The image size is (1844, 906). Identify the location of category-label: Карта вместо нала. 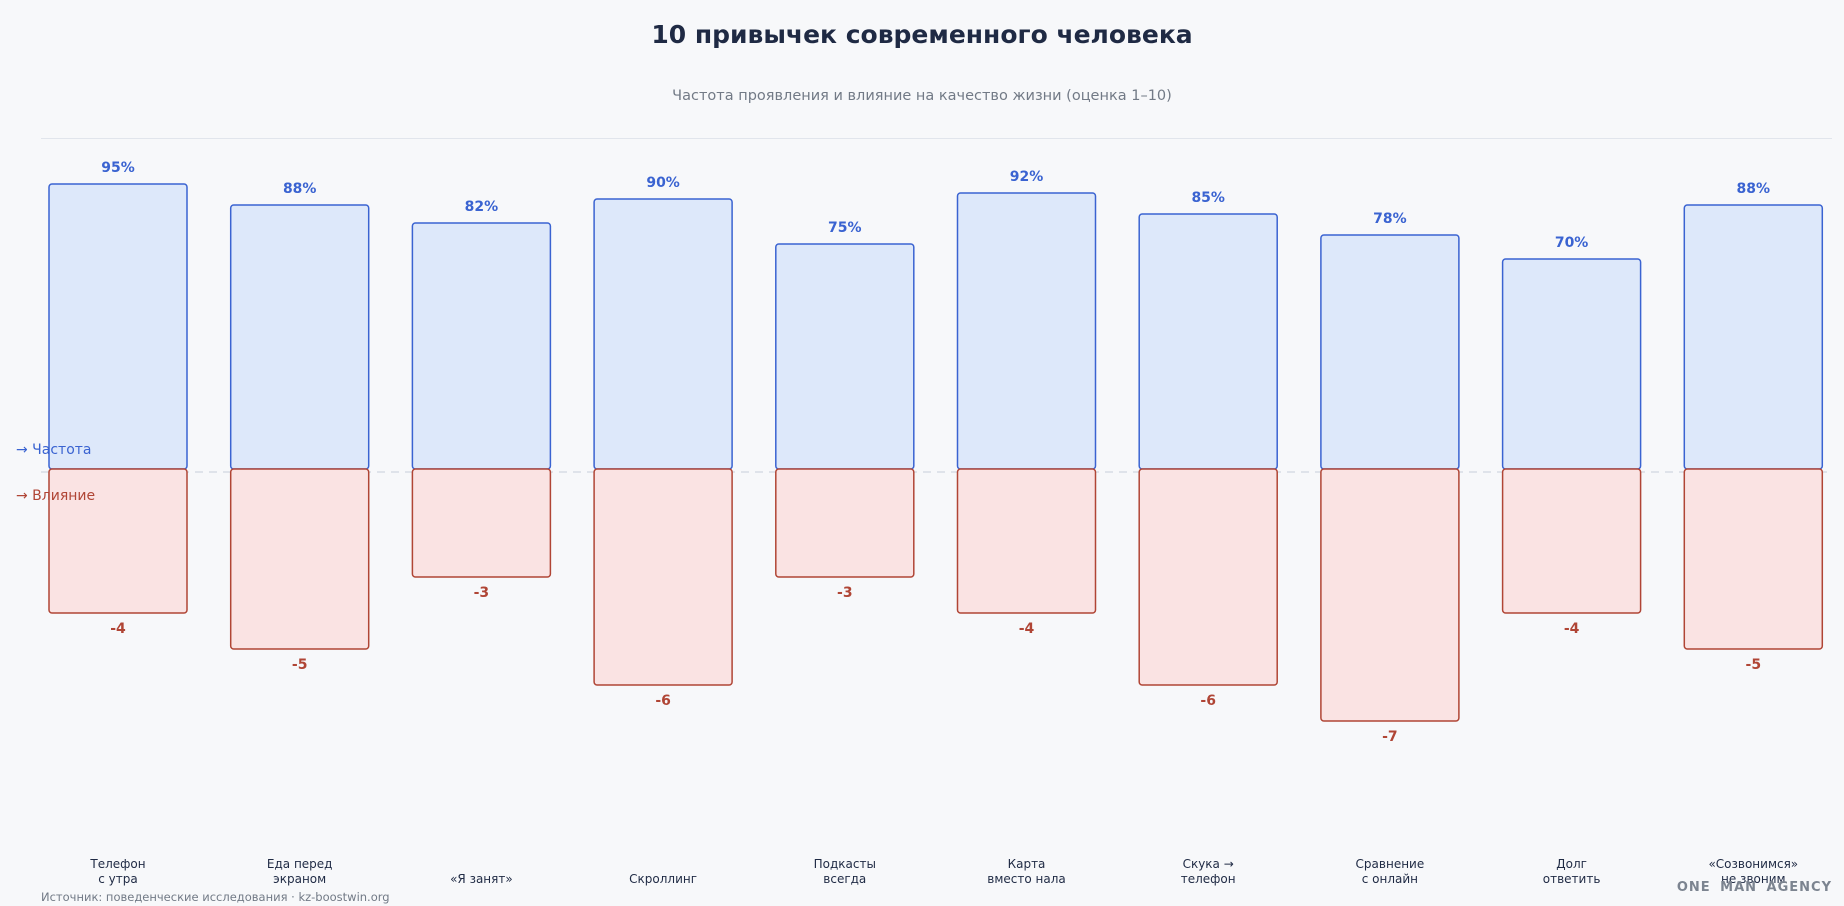
(1026, 871).